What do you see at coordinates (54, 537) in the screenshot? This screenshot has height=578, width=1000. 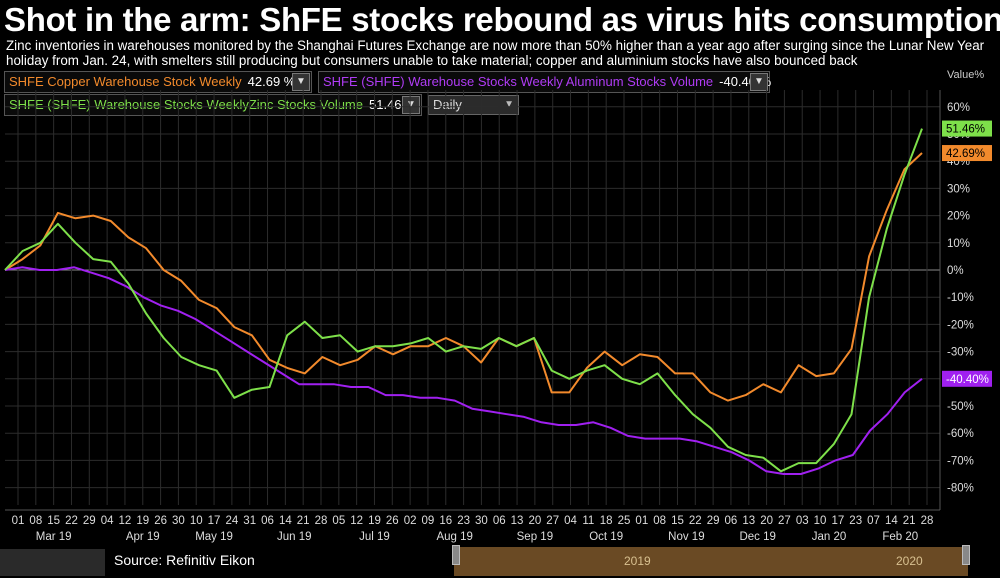 I see `x-month-label: Mar 19` at bounding box center [54, 537].